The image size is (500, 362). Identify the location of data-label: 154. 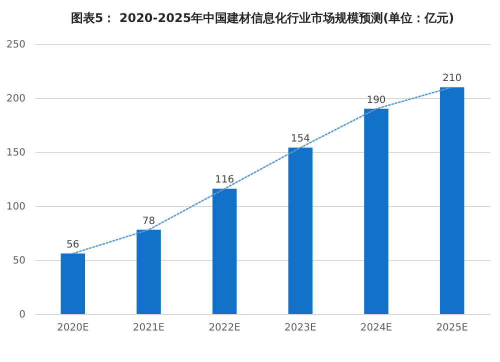
(300, 139).